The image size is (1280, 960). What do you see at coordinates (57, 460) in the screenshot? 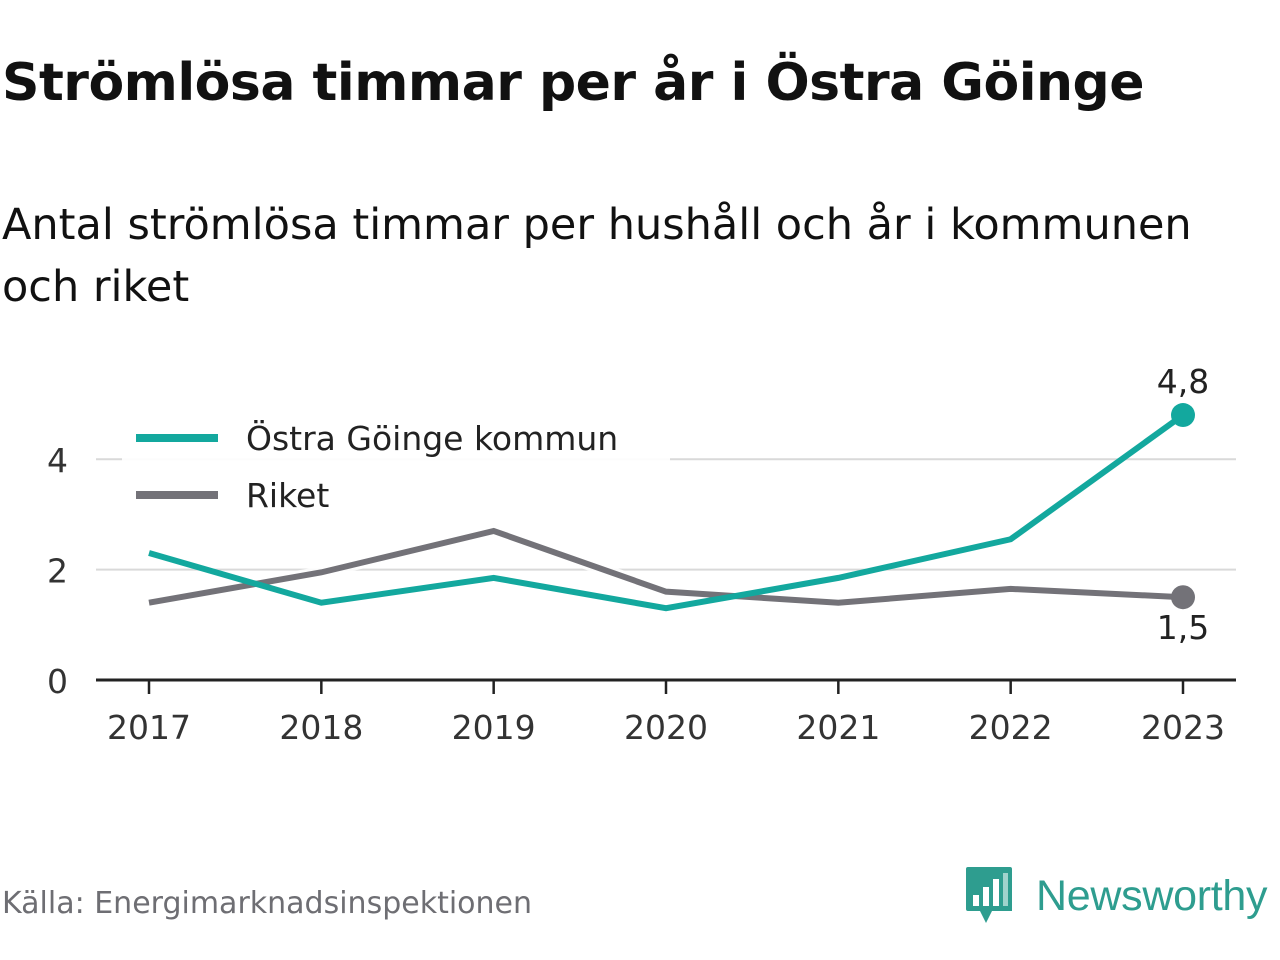
I see `y-tick-label: 4` at bounding box center [57, 460].